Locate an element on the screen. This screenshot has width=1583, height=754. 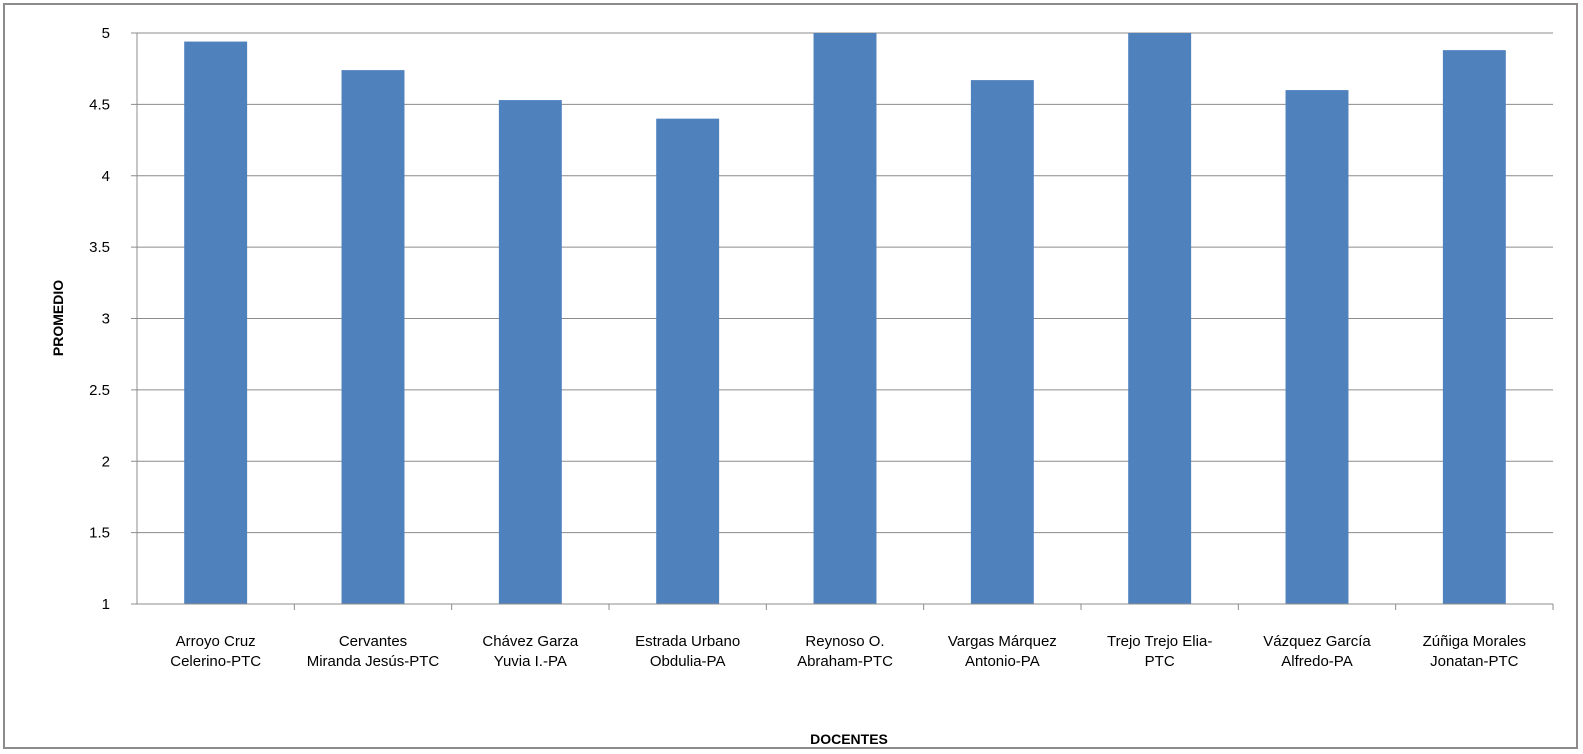
x-category-label: Reynoso O. is located at coordinates (844, 641).